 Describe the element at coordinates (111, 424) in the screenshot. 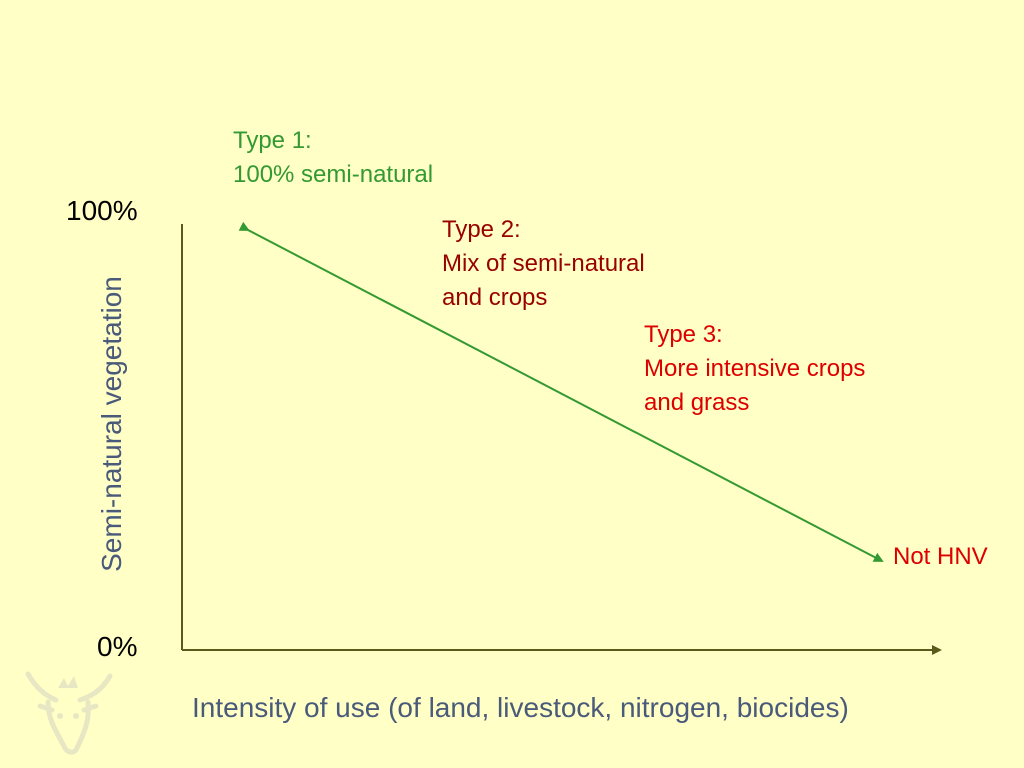

I see `y-axis-label: Semi-natural vegetation` at that location.